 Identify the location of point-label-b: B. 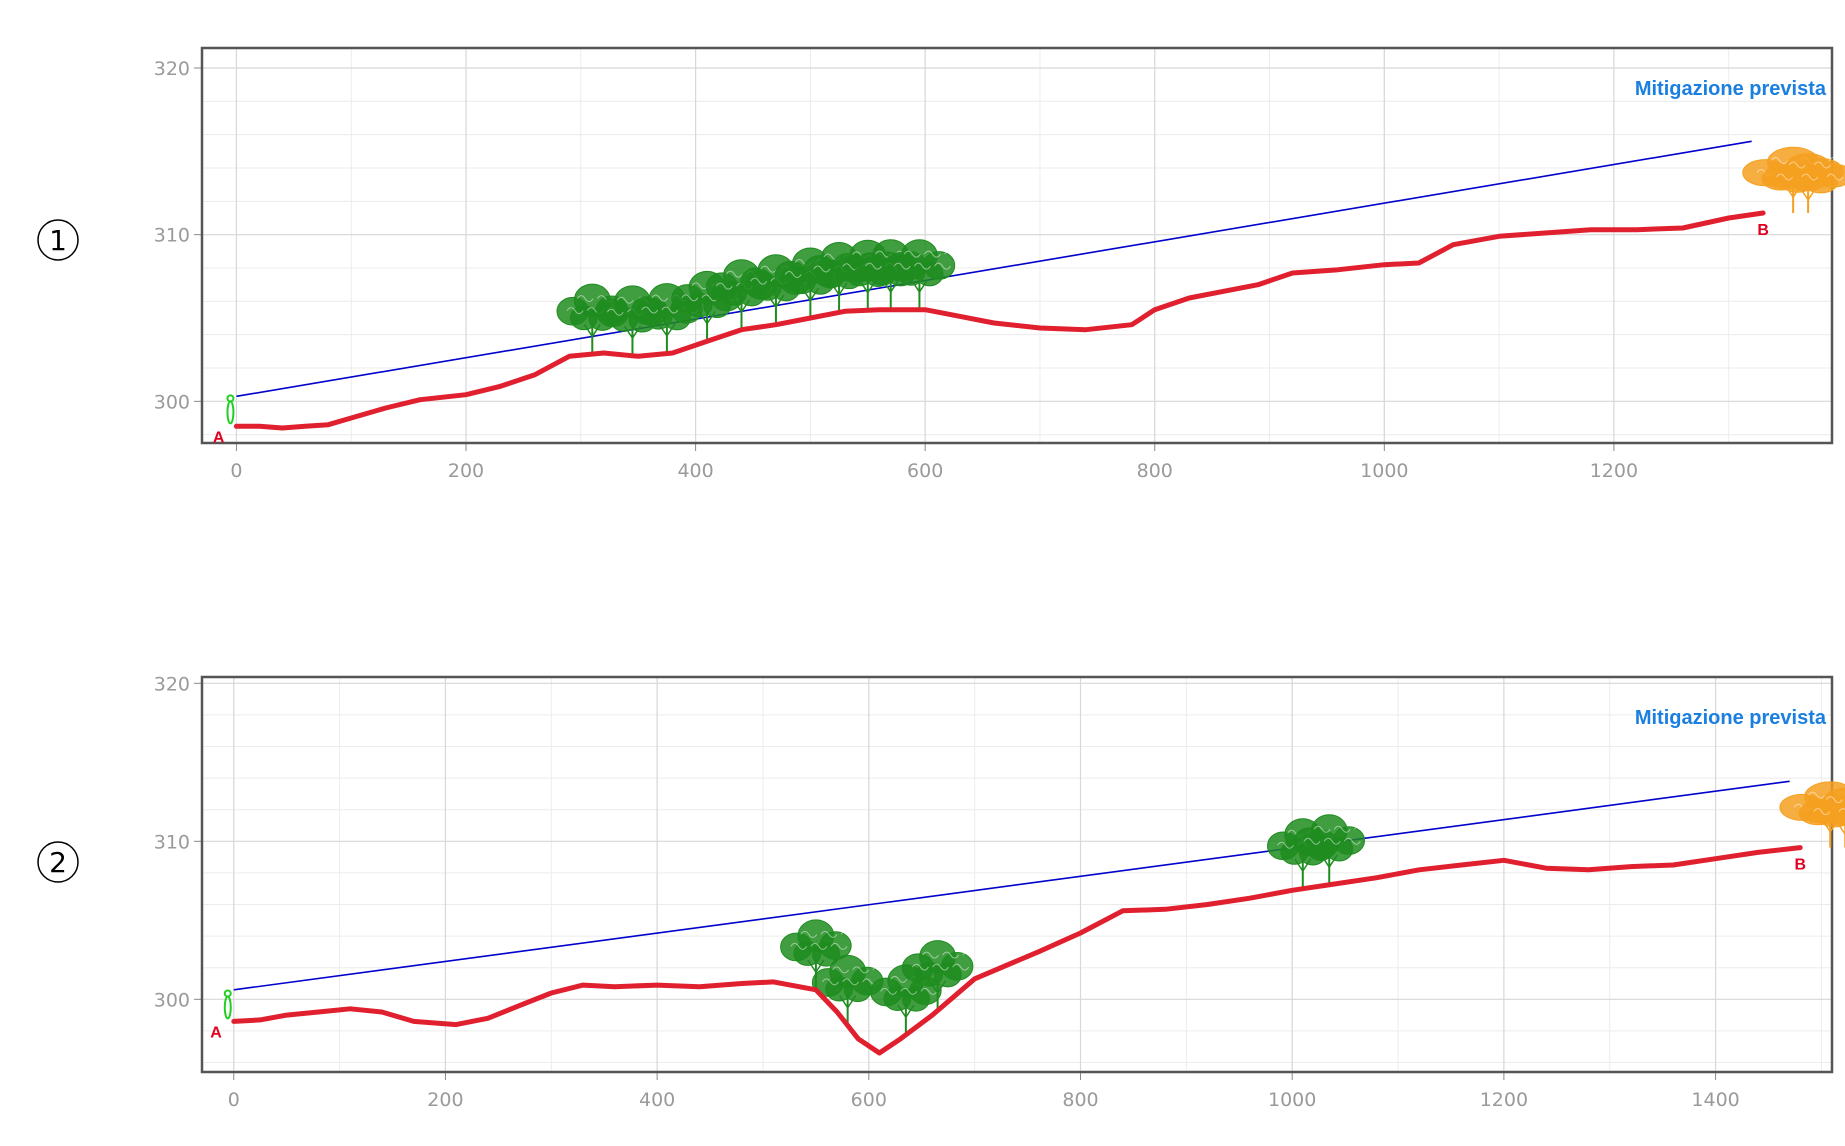
(1763, 230).